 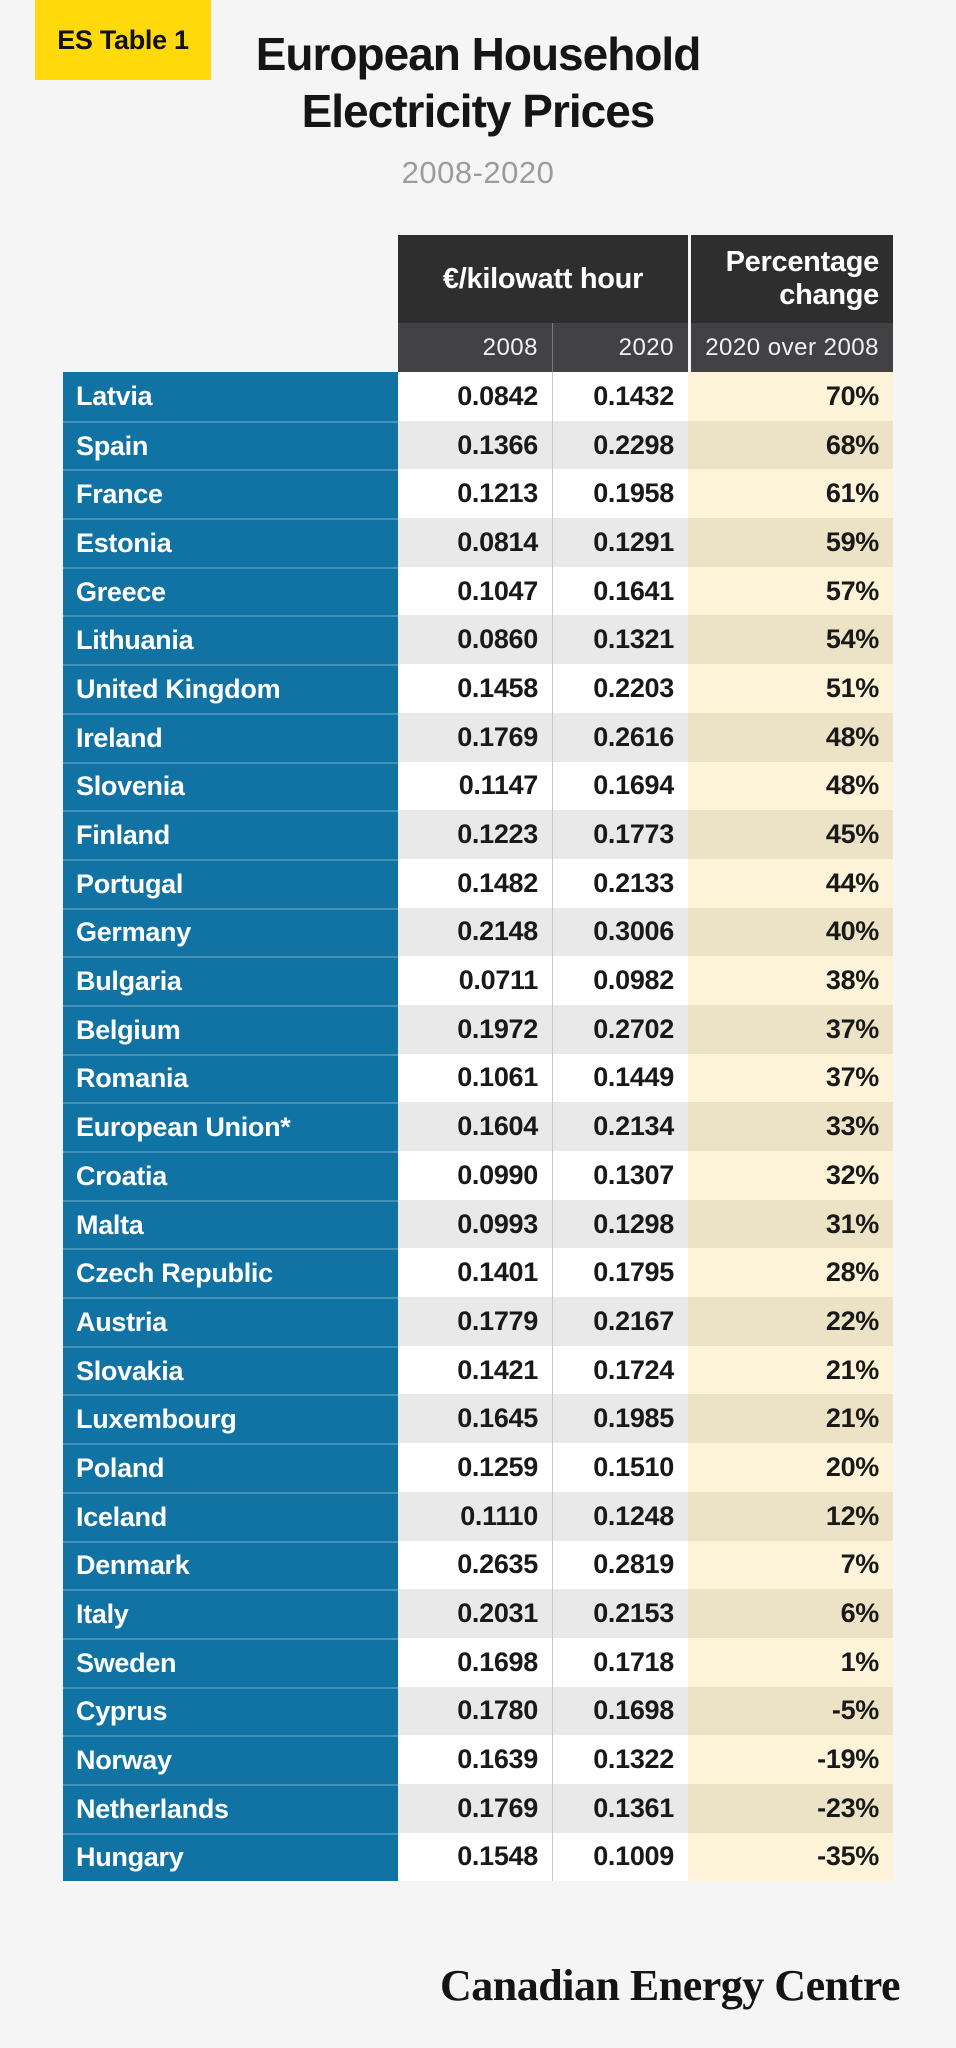 I want to click on country-cell: Ireland, so click(x=230, y=737).